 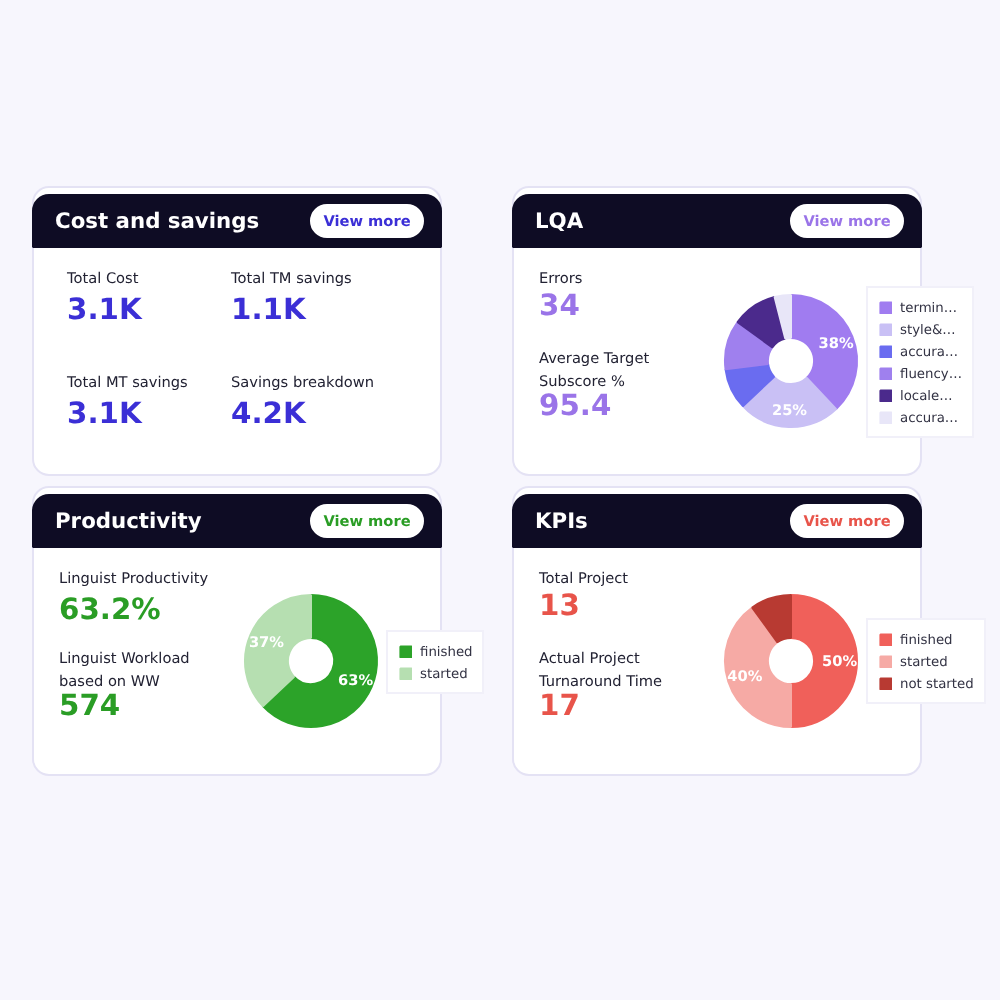 I want to click on chart-title: LQA, so click(x=560, y=221).